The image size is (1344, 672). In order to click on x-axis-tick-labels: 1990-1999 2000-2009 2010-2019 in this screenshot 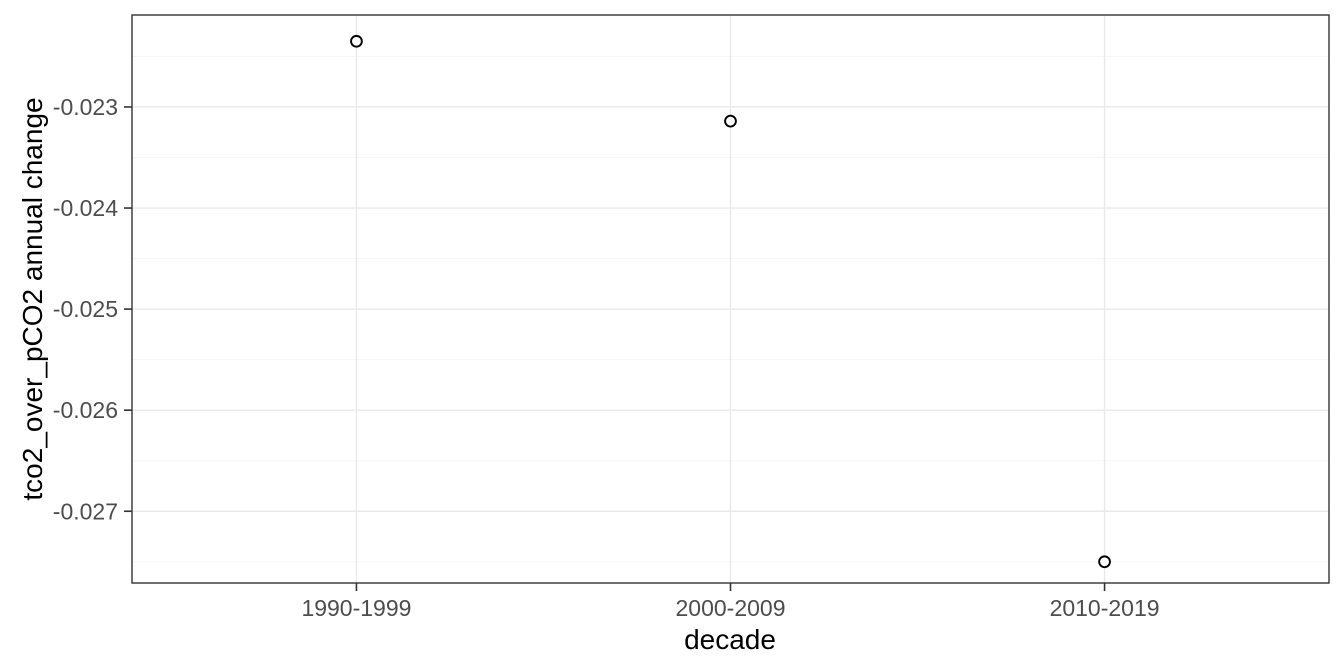, I will do `click(730, 608)`.